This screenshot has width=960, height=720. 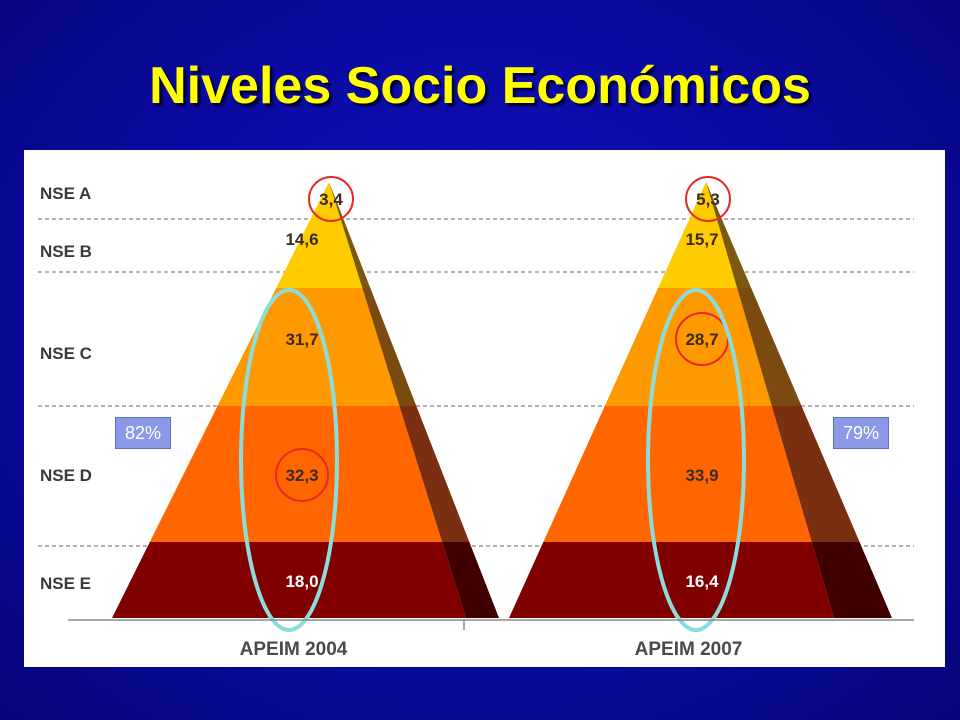 What do you see at coordinates (434, 474) in the screenshot?
I see `pyramid-2004-side-d` at bounding box center [434, 474].